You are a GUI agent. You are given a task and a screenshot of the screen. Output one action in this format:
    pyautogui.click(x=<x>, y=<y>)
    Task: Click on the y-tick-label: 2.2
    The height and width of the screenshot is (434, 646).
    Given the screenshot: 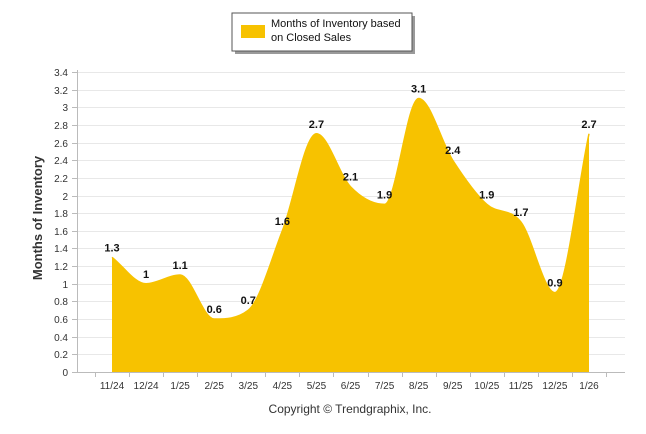 What is the action you would take?
    pyautogui.click(x=61, y=179)
    